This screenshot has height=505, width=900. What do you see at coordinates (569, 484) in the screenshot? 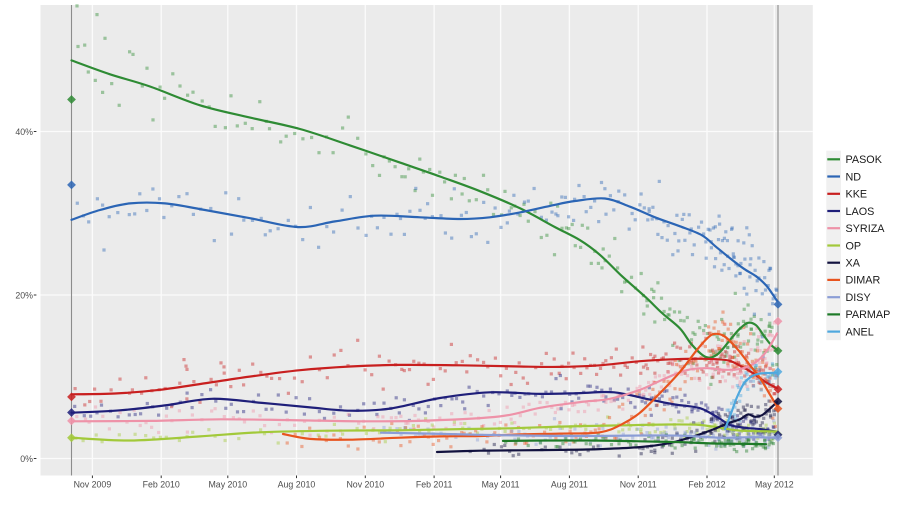
I see `svg-text: Aug 2011` at bounding box center [569, 484].